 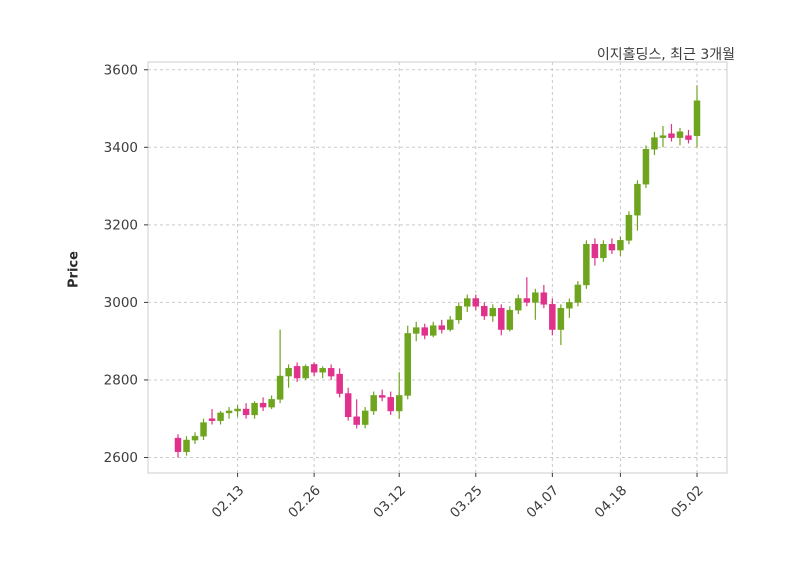 I want to click on x-tick-label: 02.13, so click(x=228, y=502).